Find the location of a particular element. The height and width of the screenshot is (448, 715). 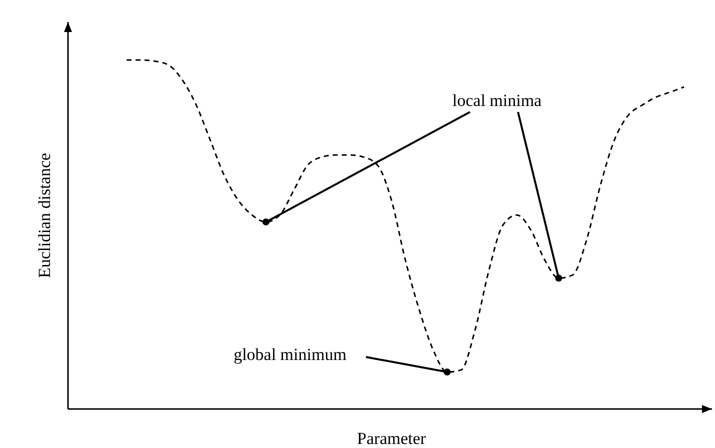

annotation: global minimum is located at coordinates (290, 354).